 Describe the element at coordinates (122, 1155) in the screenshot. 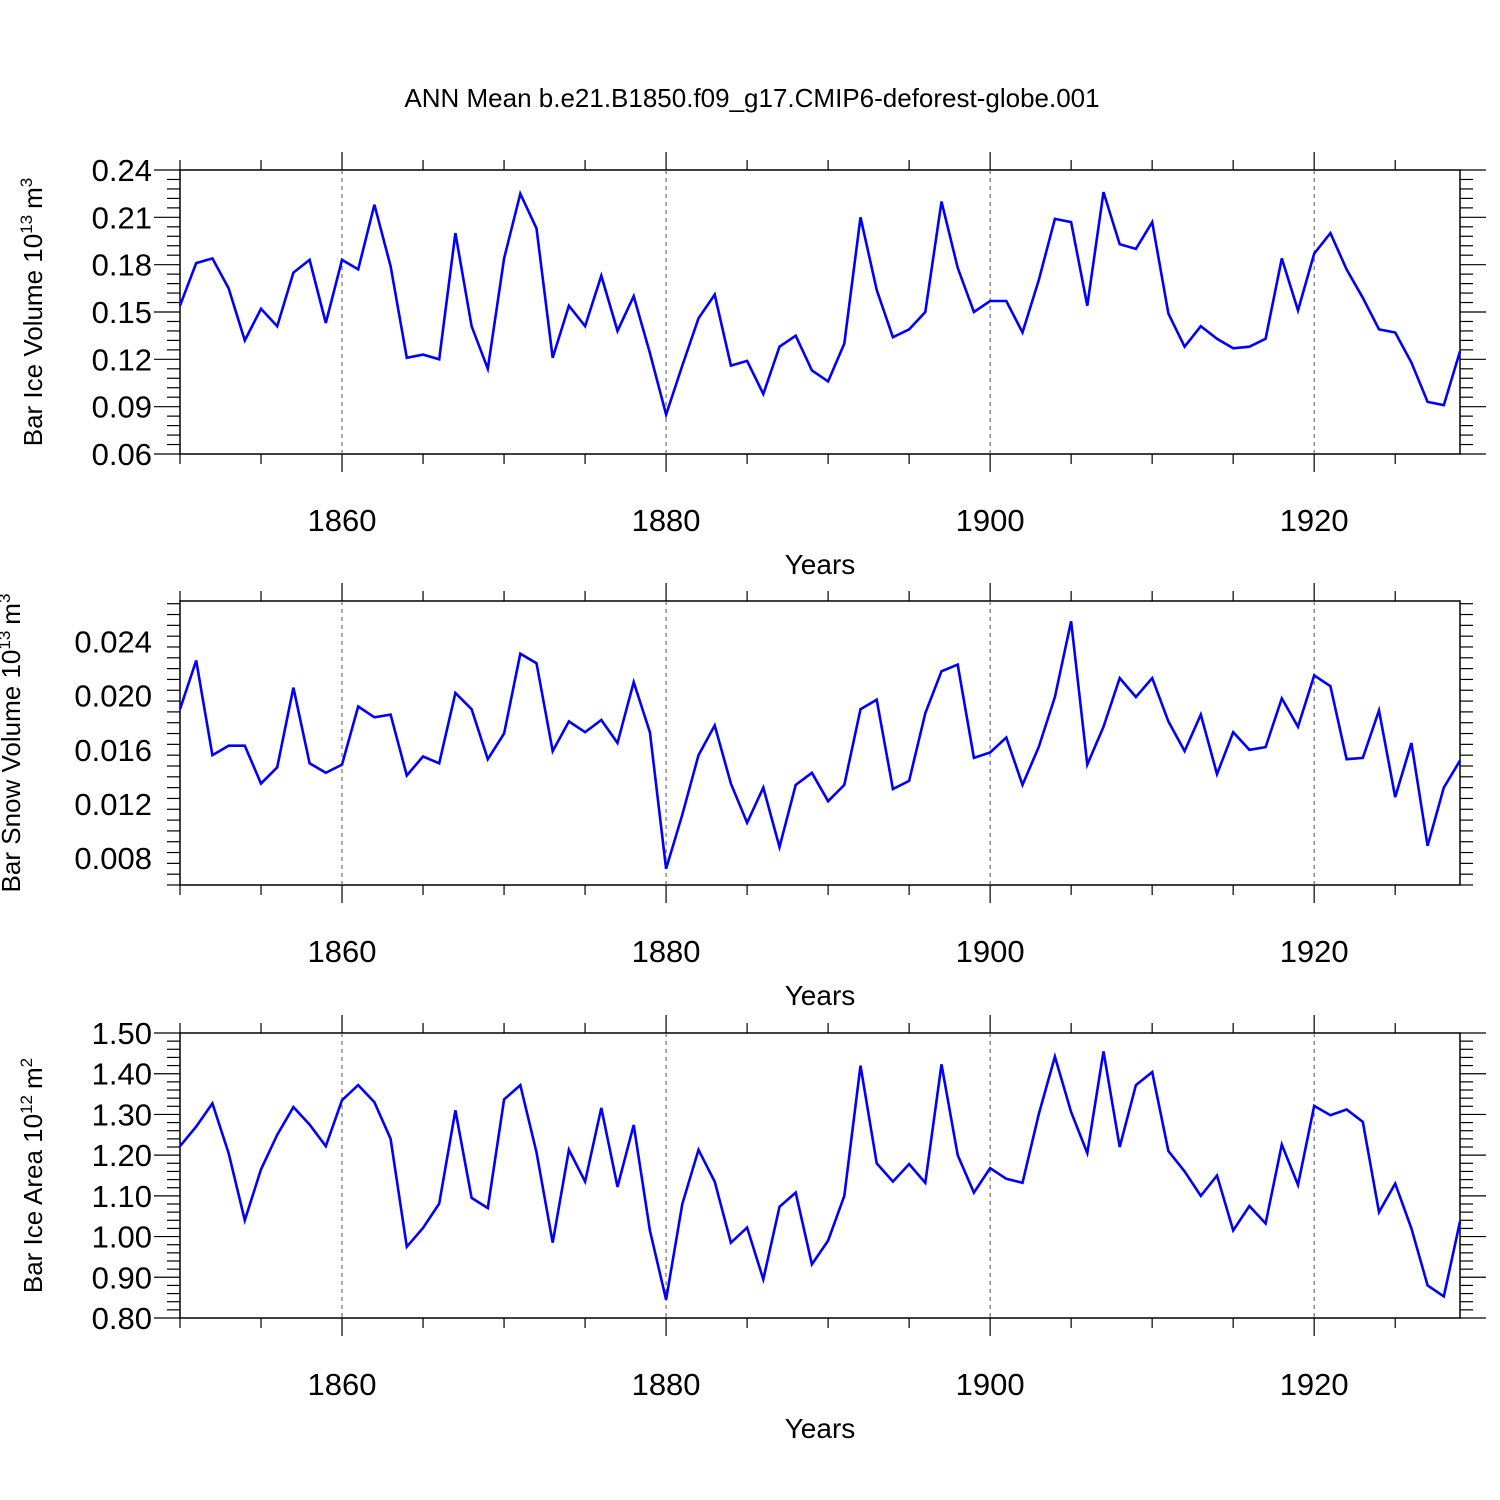

I see `y-tick-label: 1.20` at that location.